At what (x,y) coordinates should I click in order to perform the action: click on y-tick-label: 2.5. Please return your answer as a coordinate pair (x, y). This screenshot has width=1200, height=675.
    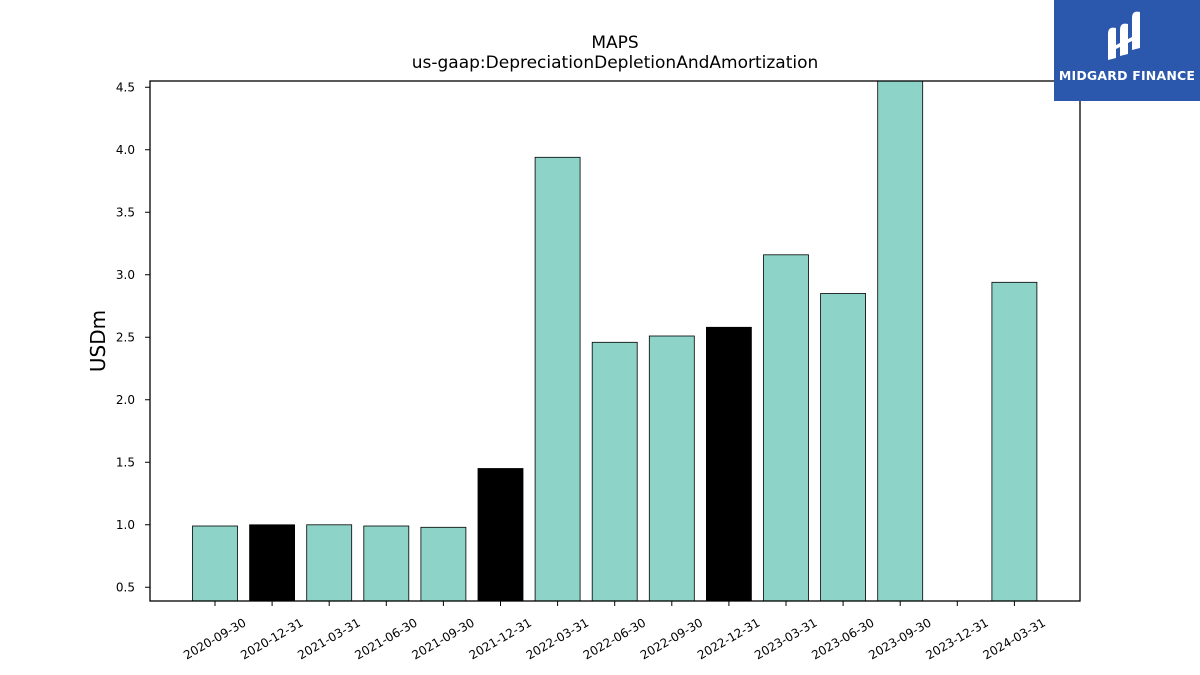
    Looking at the image, I should click on (125, 337).